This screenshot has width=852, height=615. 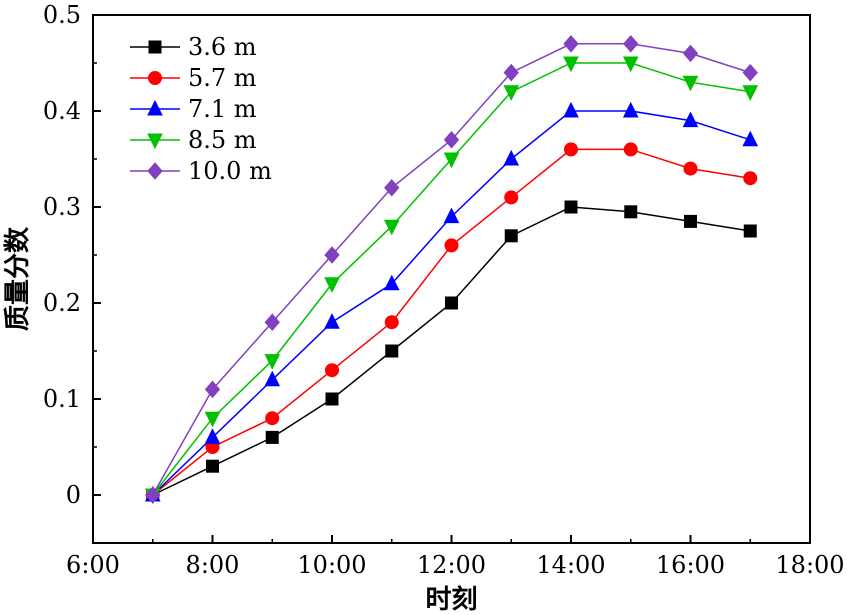 I want to click on x-tick-label: 14:00, so click(x=570, y=565).